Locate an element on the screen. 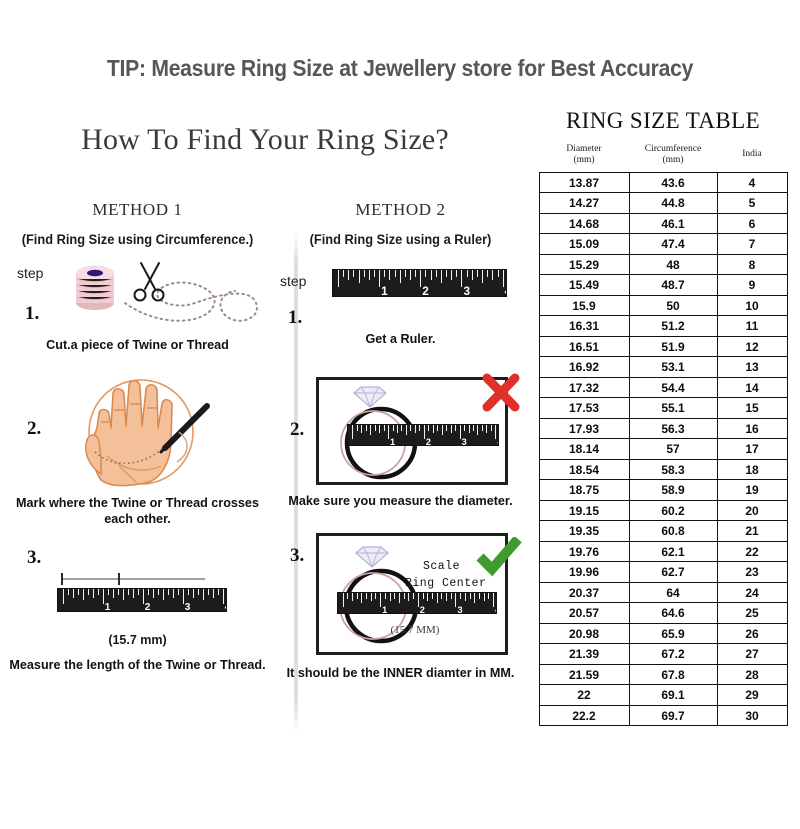 The height and width of the screenshot is (829, 800). cell-circumference: 51.9 is located at coordinates (673, 346).